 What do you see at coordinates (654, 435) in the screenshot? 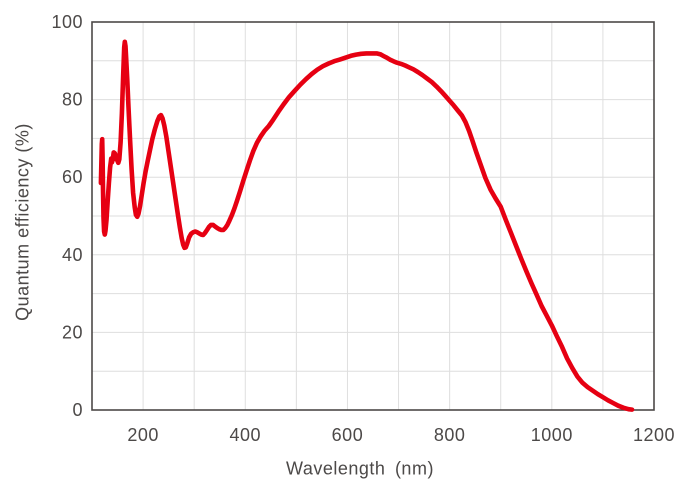
I see `x-tick-label: 1200` at bounding box center [654, 435].